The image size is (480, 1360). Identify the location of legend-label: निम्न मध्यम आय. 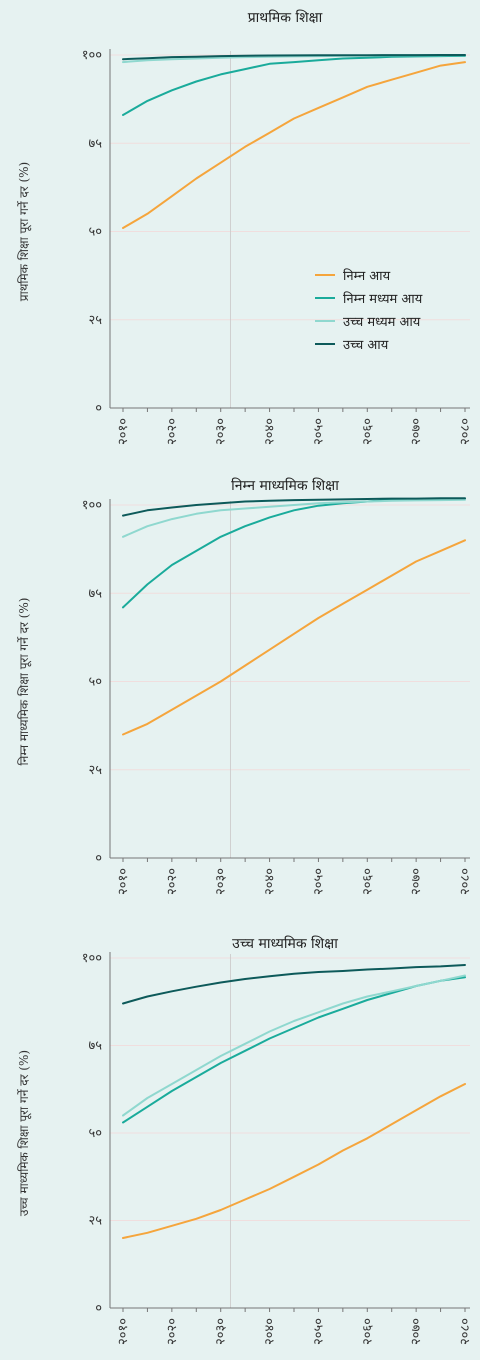
(383, 299).